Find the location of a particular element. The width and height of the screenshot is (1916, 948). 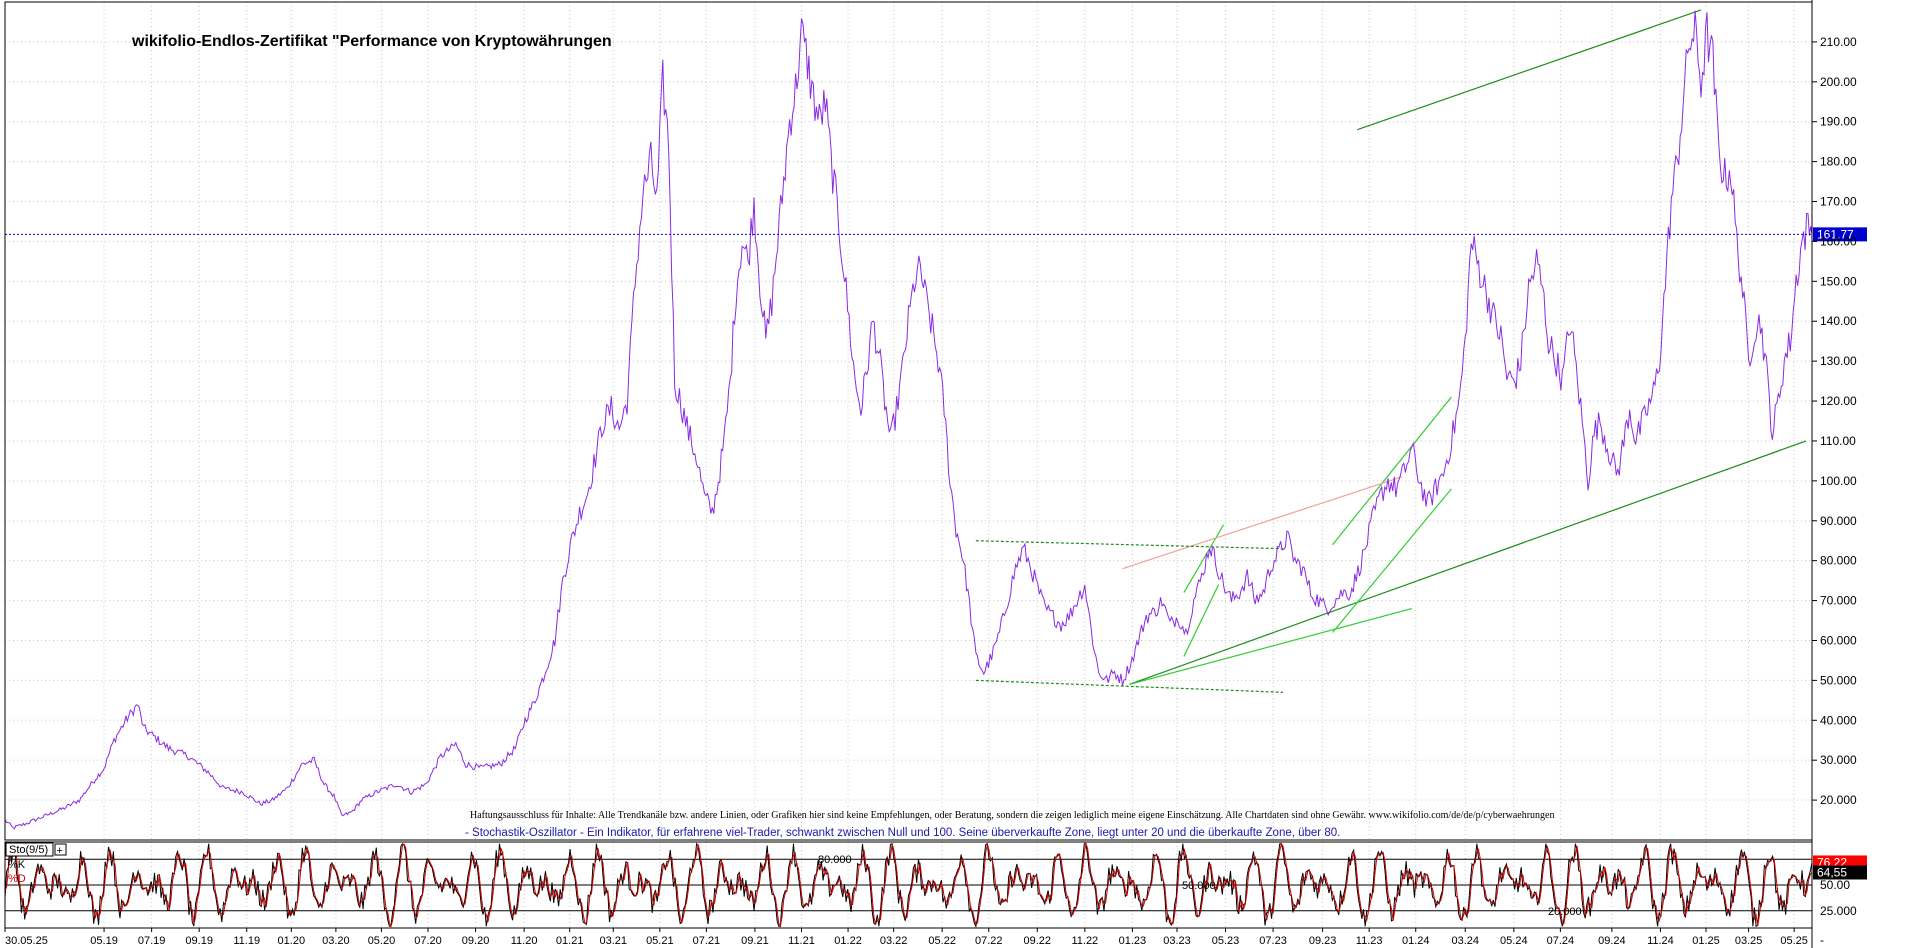

y-tick-label: 210.00 is located at coordinates (1838, 42).